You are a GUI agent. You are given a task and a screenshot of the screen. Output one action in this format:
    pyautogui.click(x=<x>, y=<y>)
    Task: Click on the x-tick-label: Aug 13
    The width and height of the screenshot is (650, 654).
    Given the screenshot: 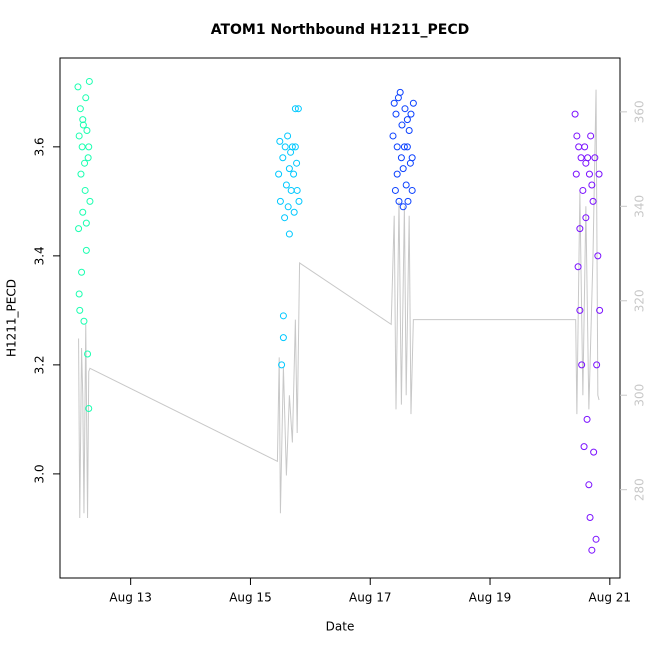 What is the action you would take?
    pyautogui.click(x=130, y=598)
    